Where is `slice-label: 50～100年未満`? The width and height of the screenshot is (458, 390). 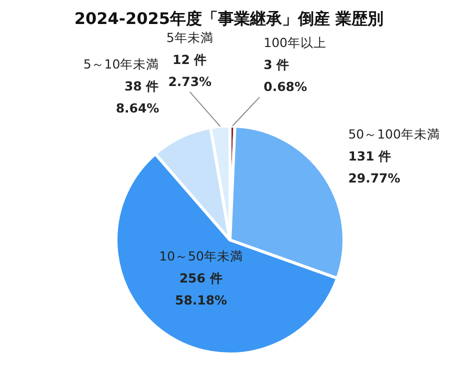
slice-label: 50～100年未満 is located at coordinates (394, 134).